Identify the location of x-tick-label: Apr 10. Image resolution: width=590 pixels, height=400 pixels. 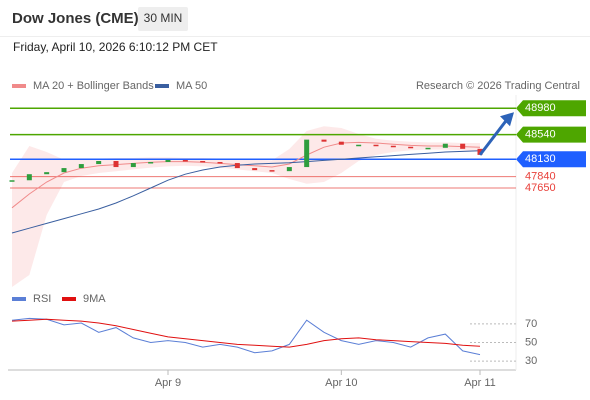
(341, 383).